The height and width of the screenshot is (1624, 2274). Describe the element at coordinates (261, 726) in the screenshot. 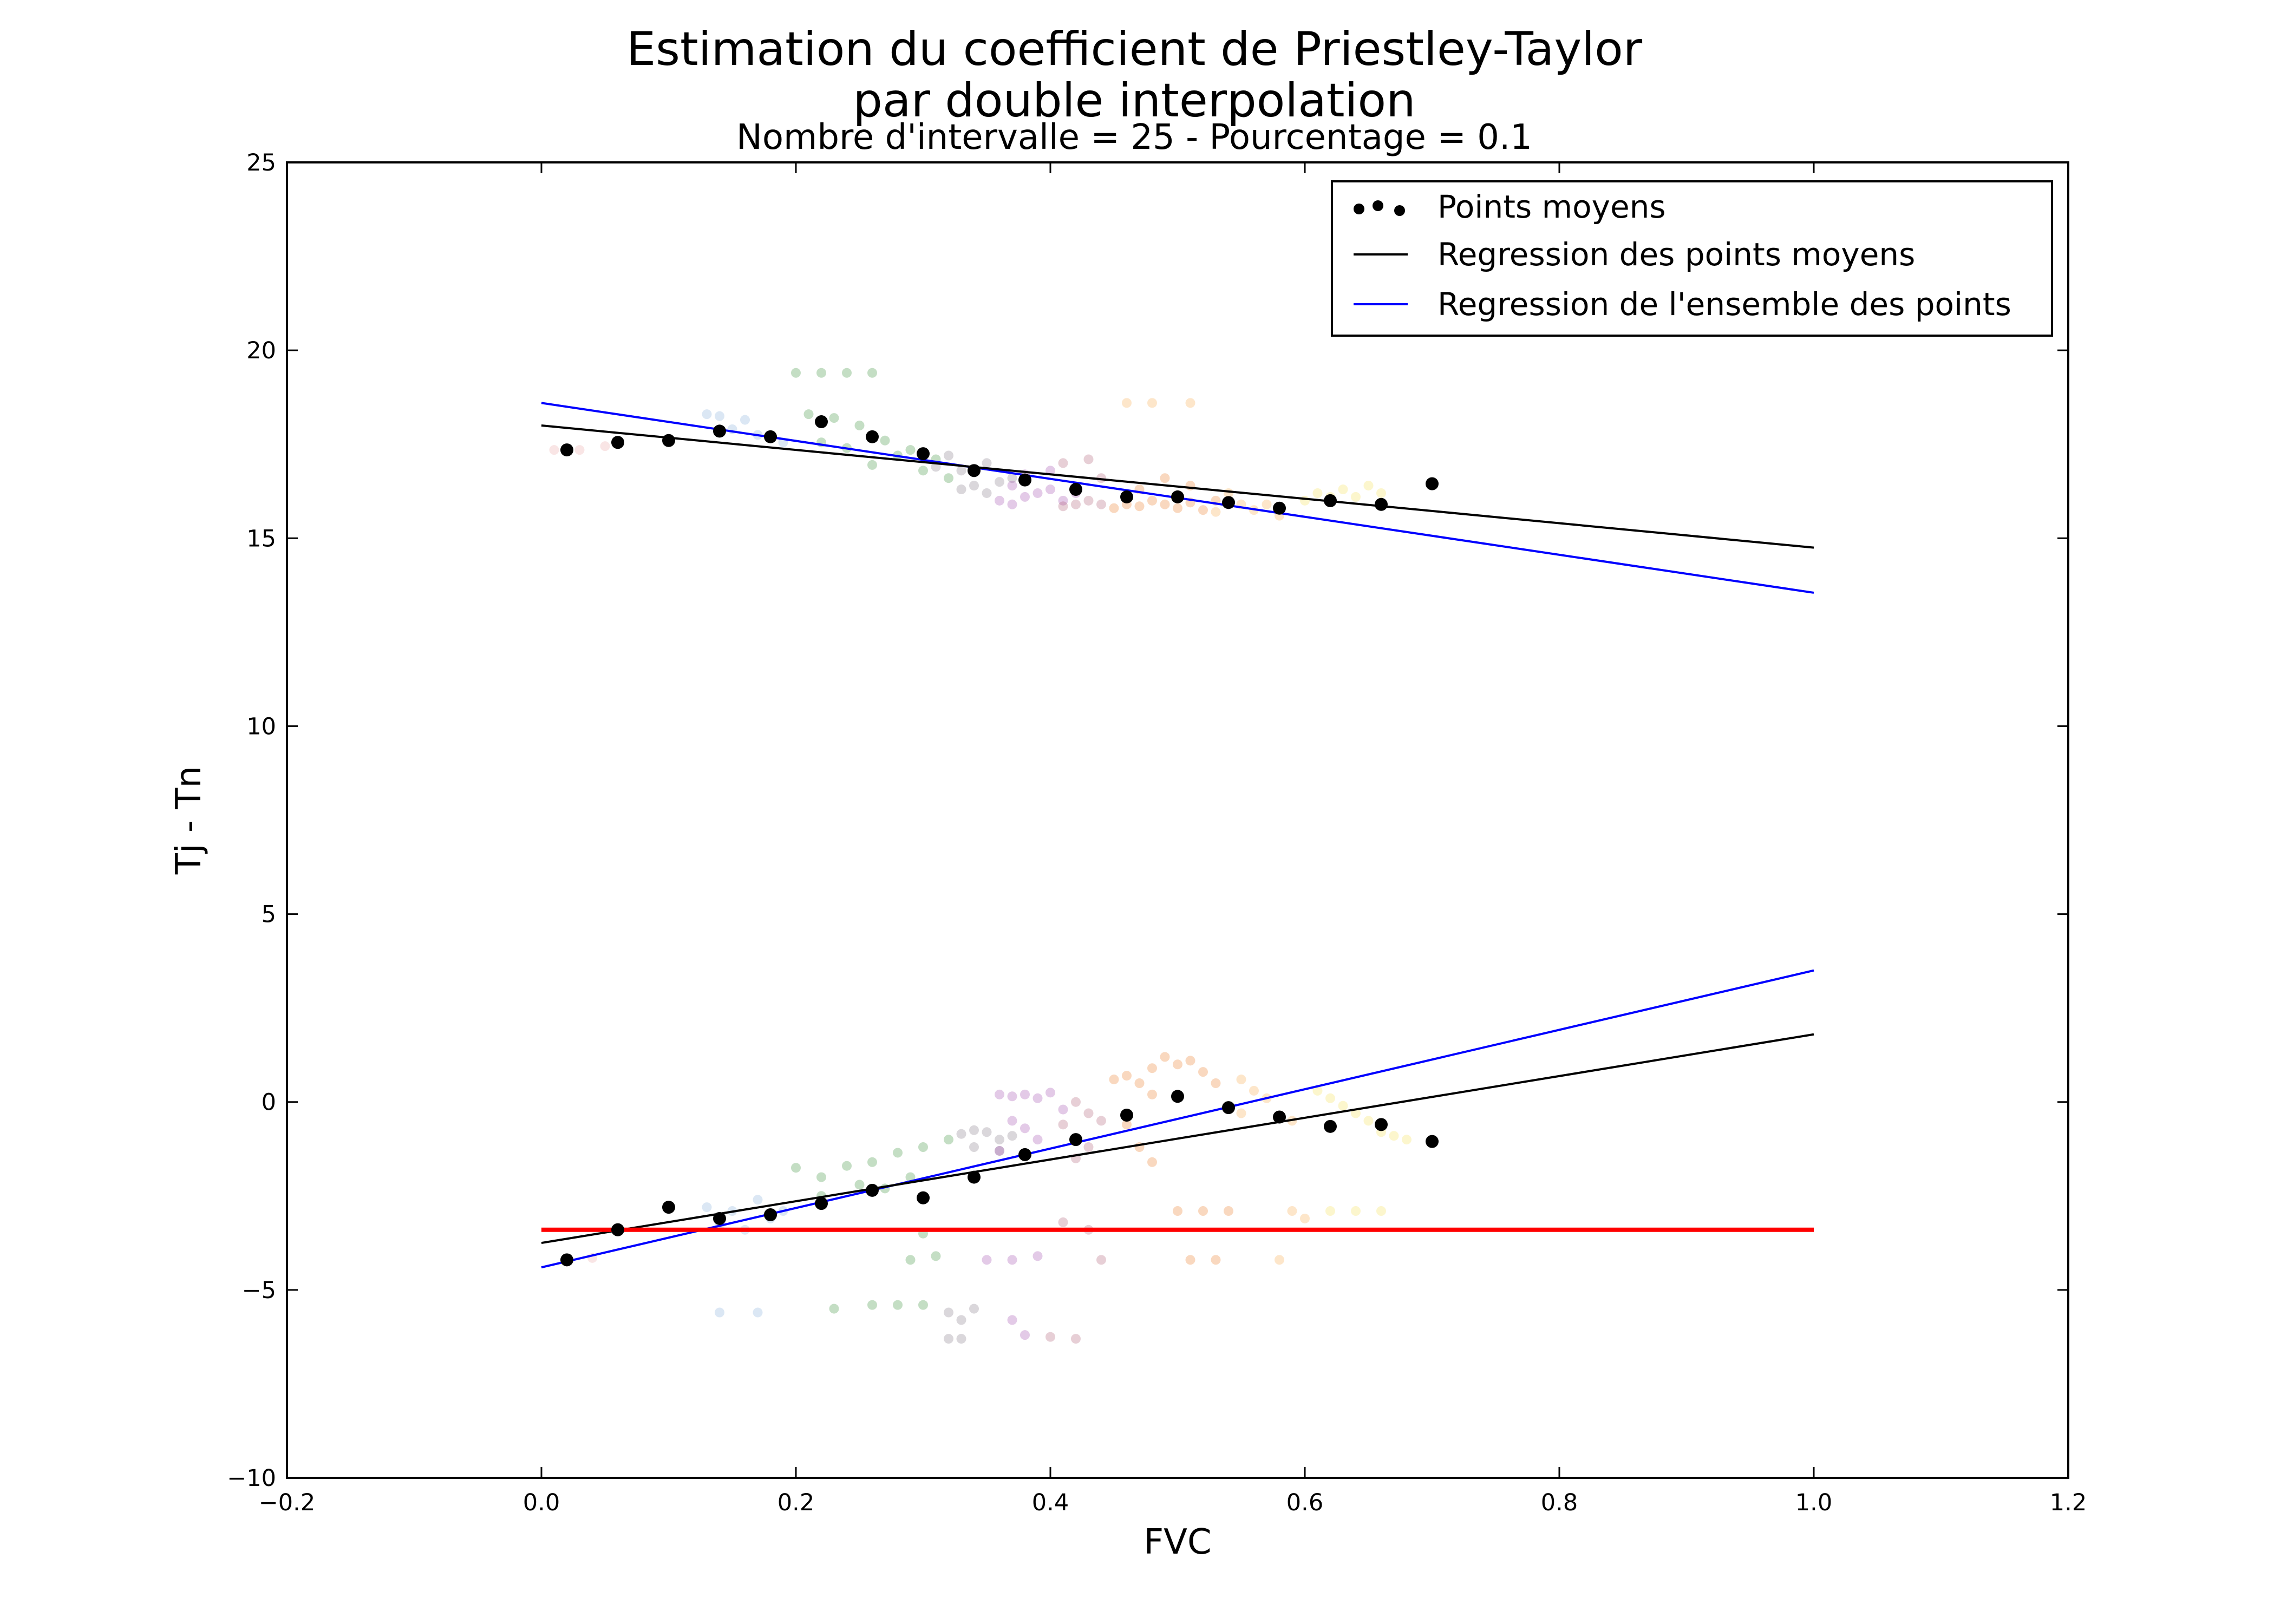

I see `y-tick-label-4: 10` at that location.